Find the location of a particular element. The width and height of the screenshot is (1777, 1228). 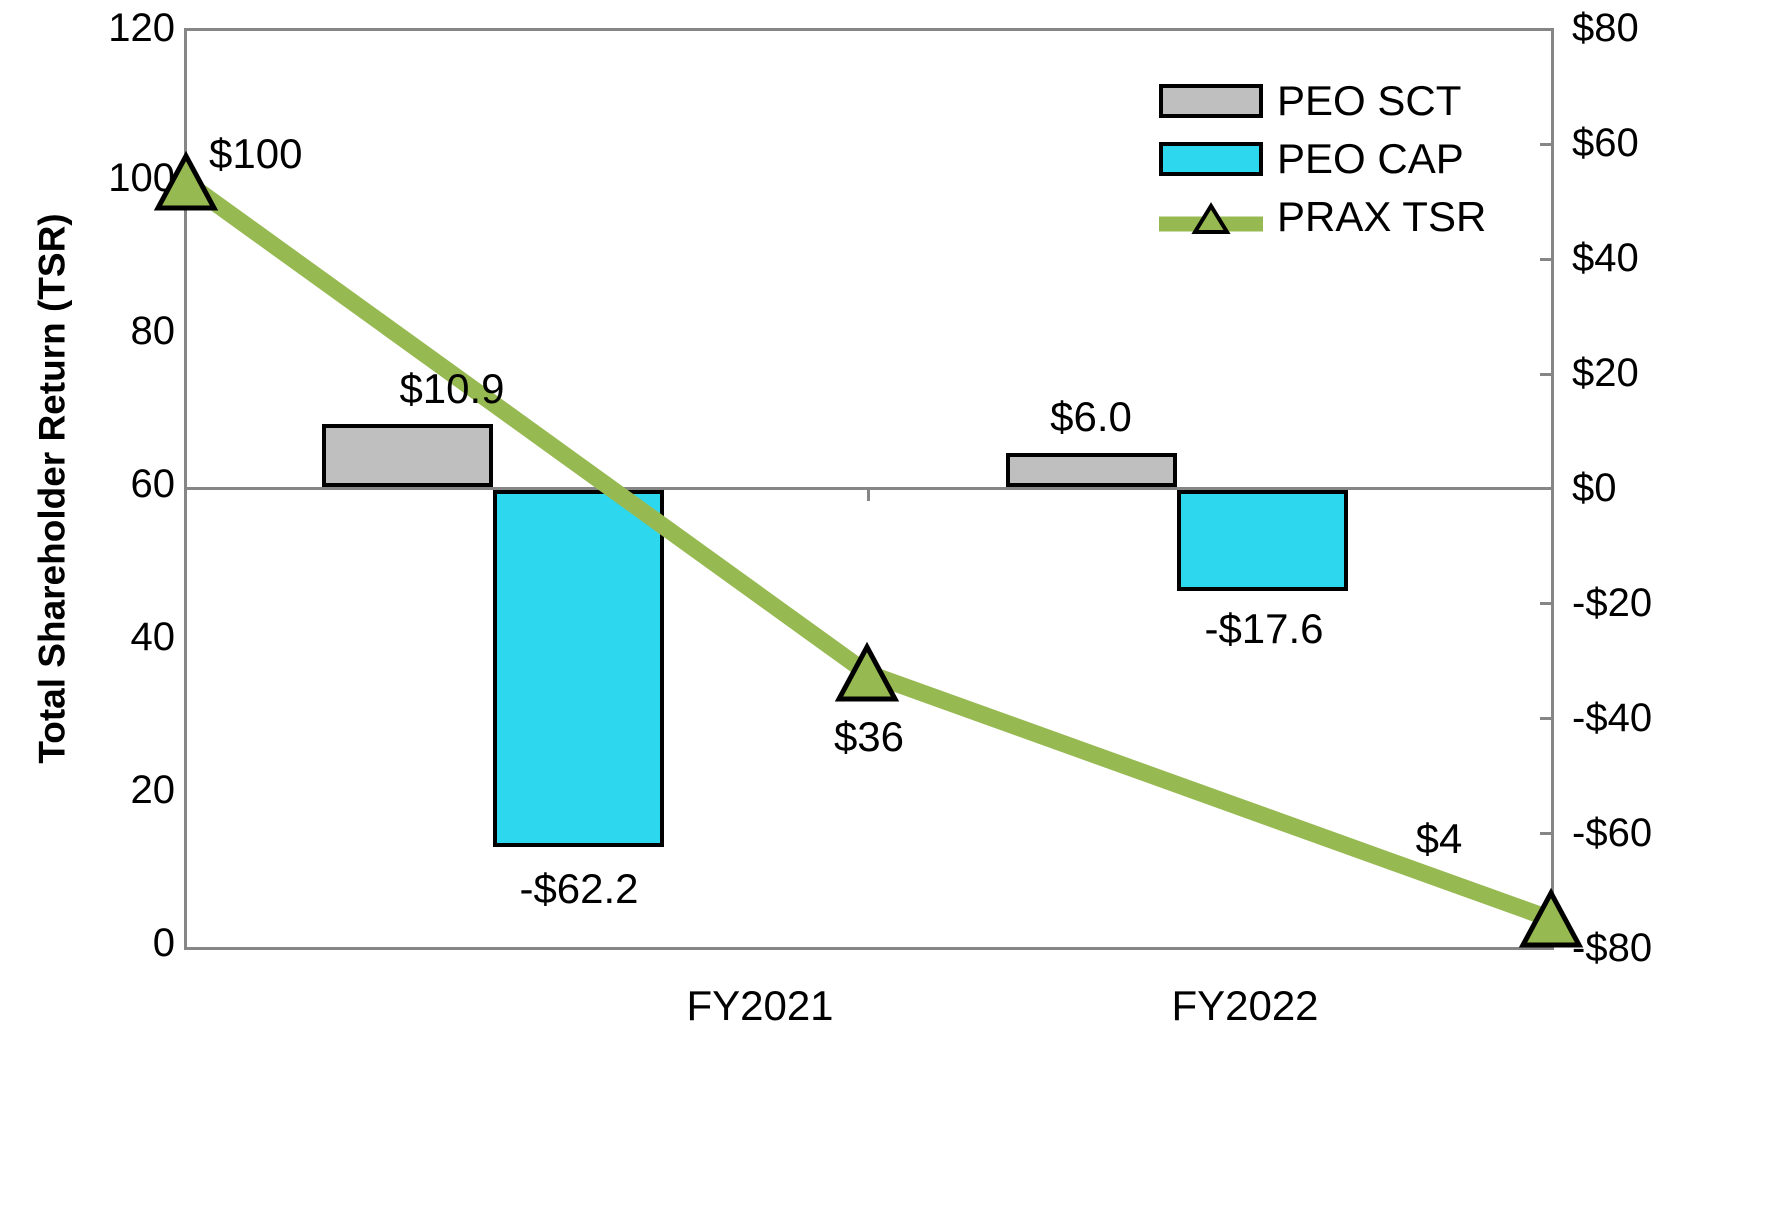

left-axis-tick-labels: 120 100 80 60 40 20 0 is located at coordinates (100, 614).